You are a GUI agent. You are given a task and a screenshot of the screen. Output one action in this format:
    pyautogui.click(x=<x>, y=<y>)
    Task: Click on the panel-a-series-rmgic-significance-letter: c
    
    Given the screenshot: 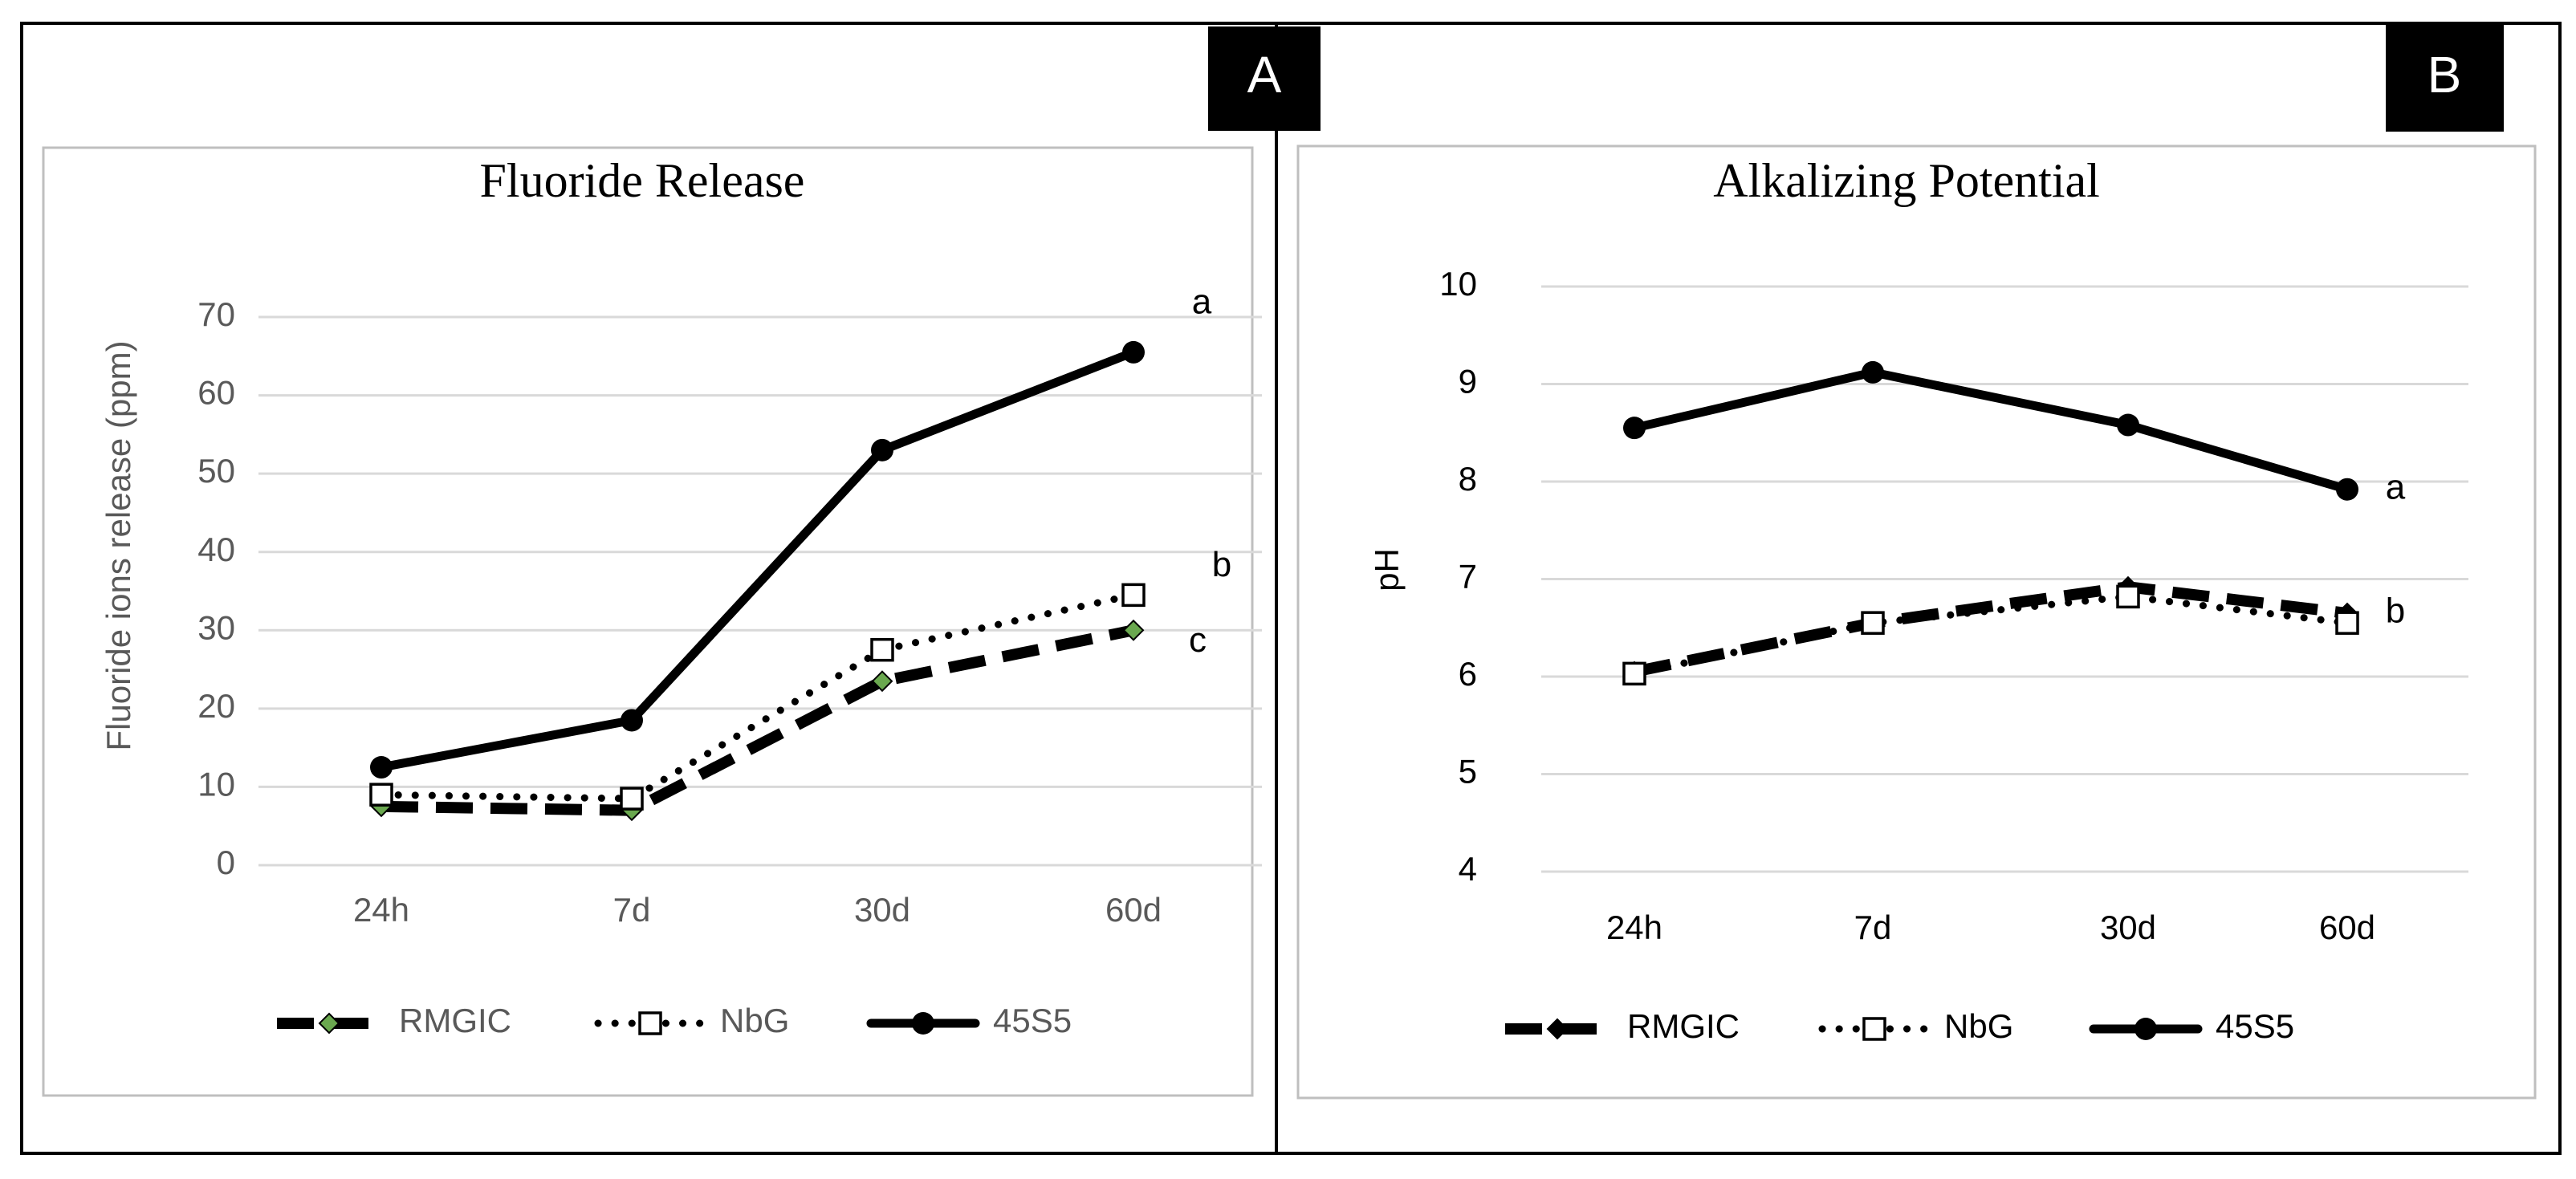 What is the action you would take?
    pyautogui.click(x=1198, y=640)
    